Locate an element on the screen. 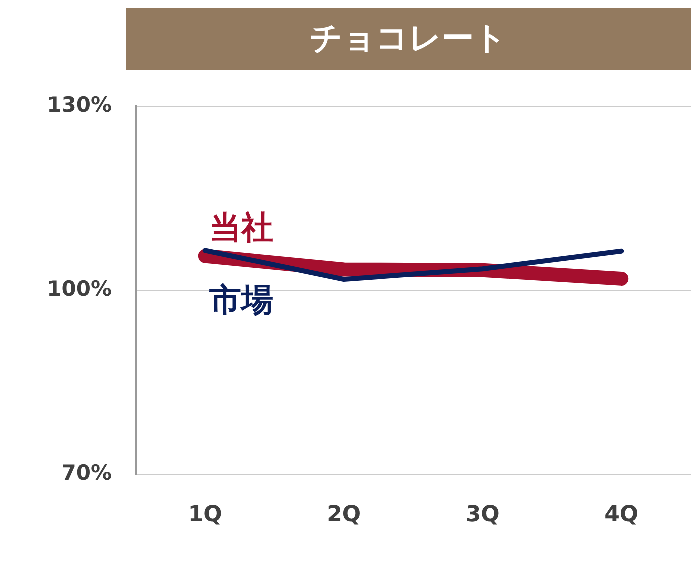  chart-title: チョコレート is located at coordinates (408, 39).